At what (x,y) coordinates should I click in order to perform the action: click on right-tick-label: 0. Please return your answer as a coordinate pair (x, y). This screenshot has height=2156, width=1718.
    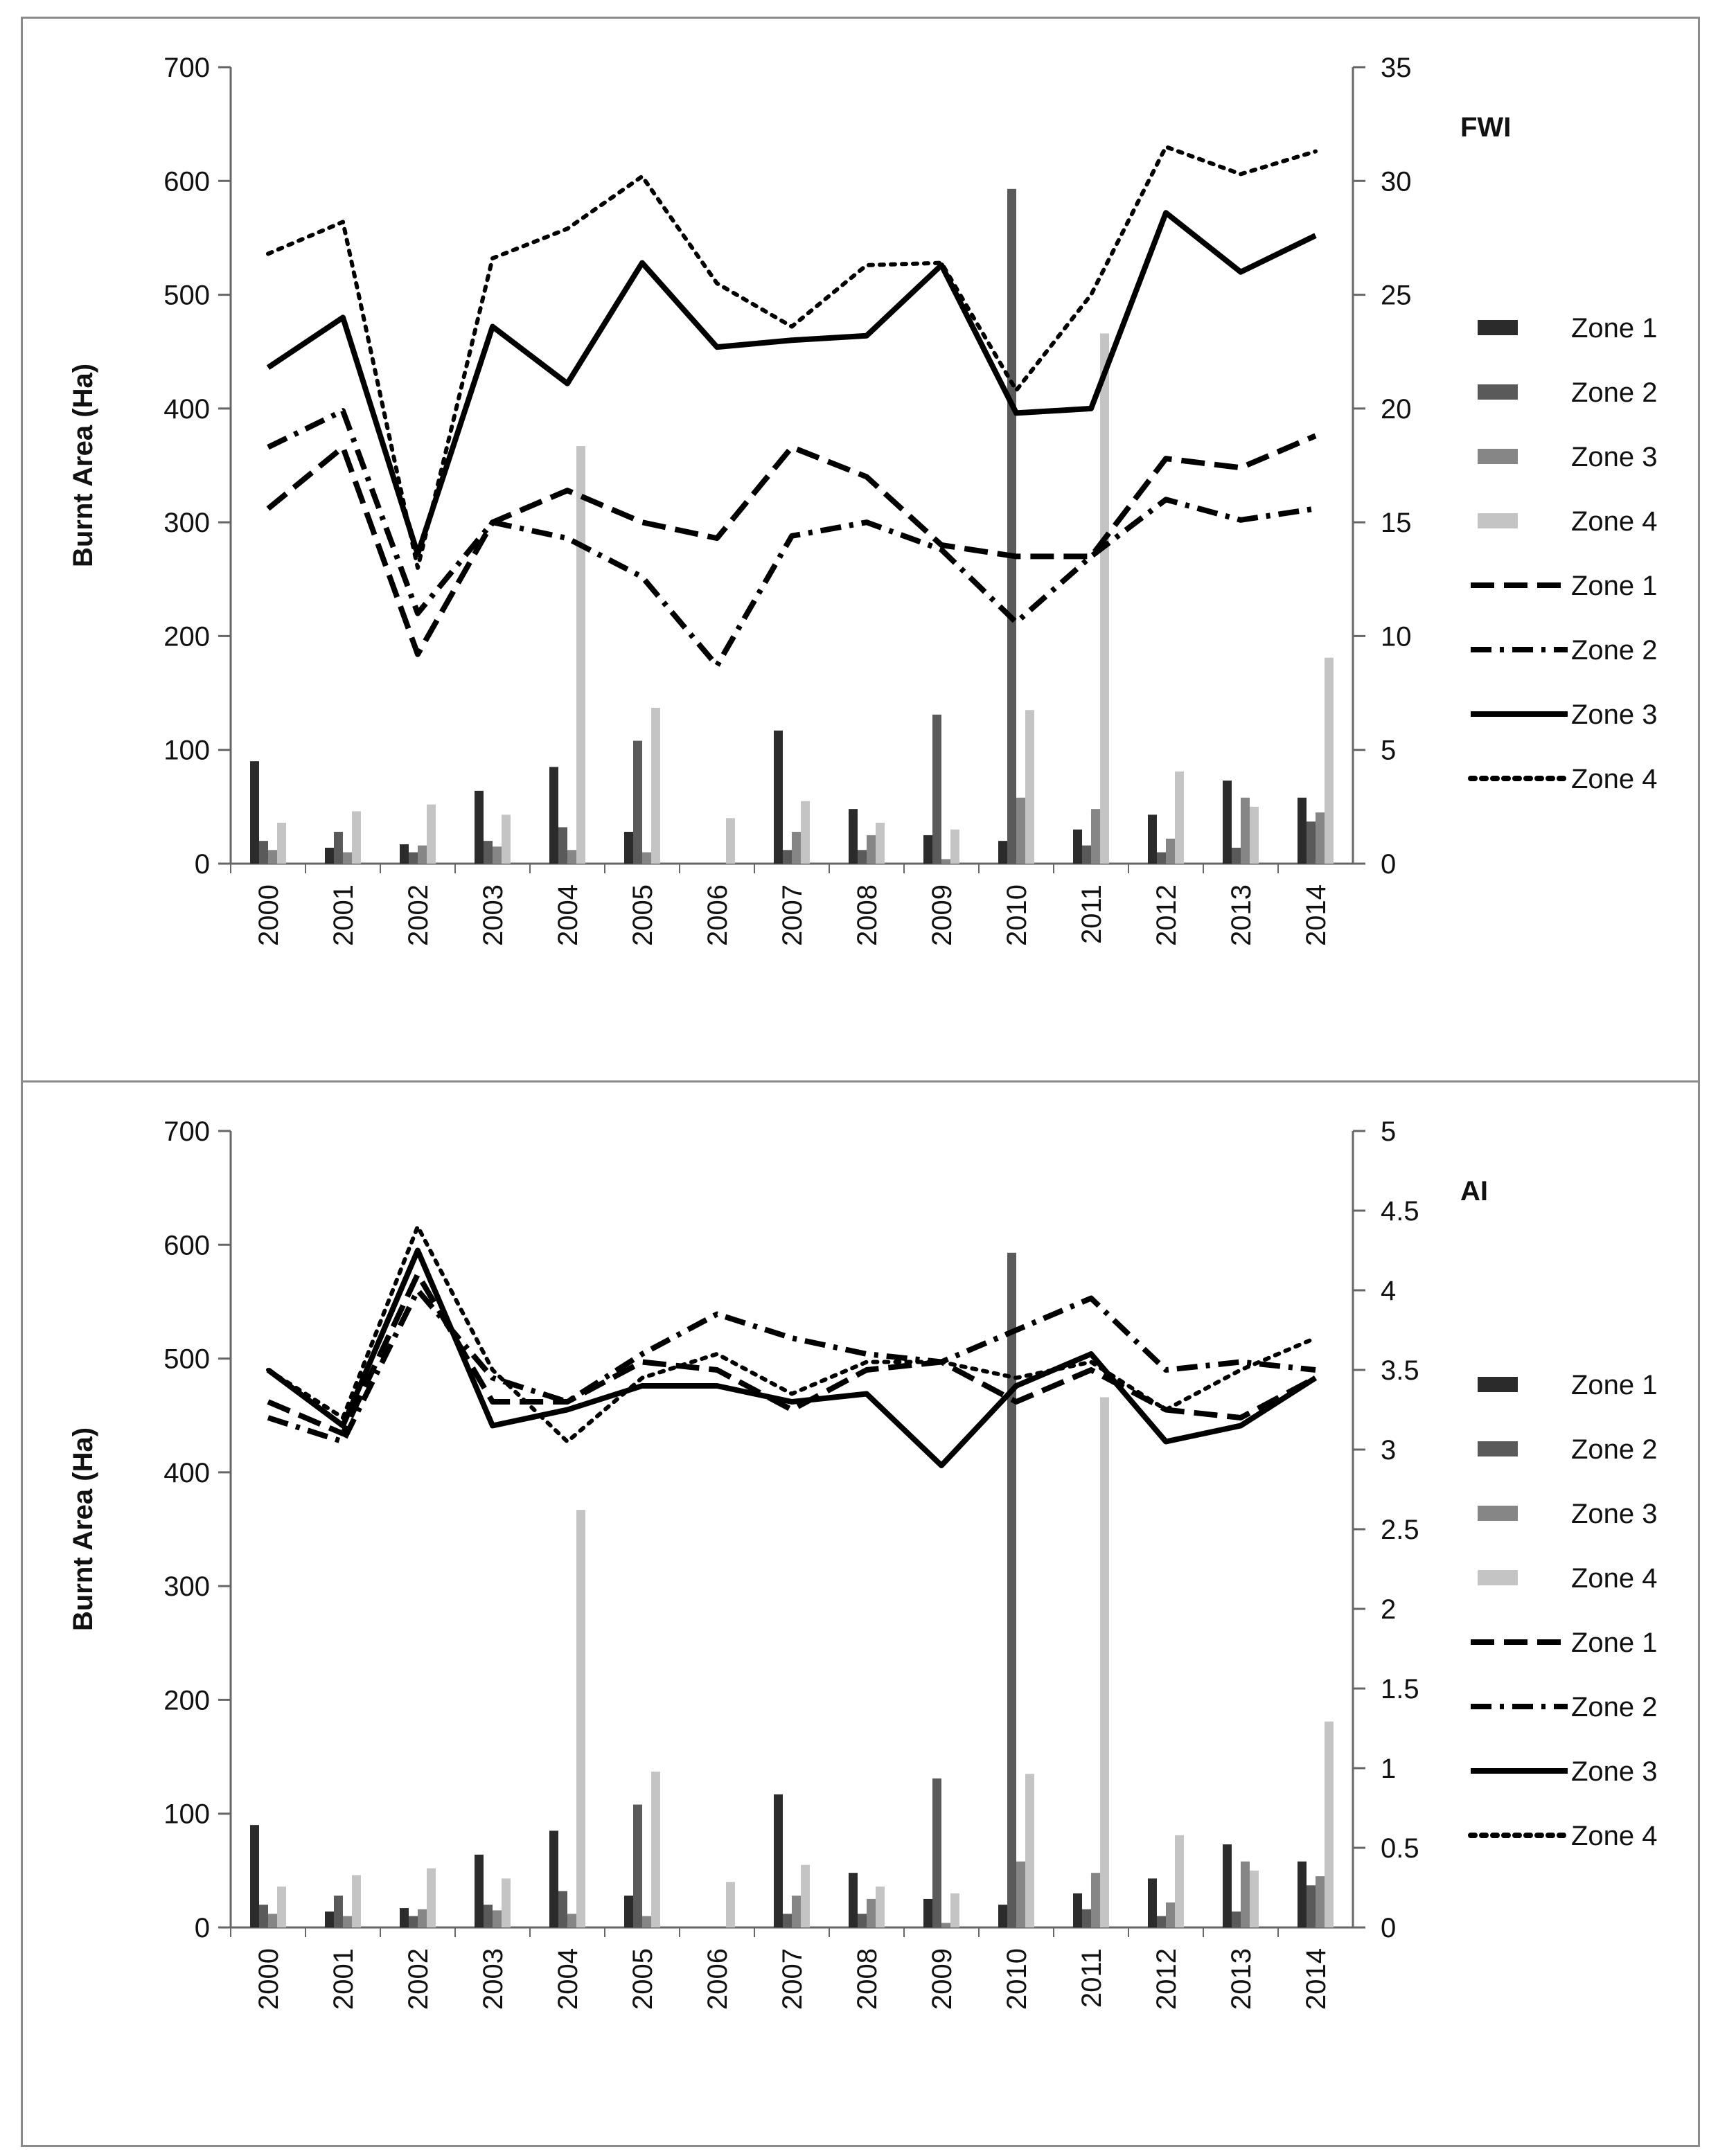
    Looking at the image, I should click on (1388, 865).